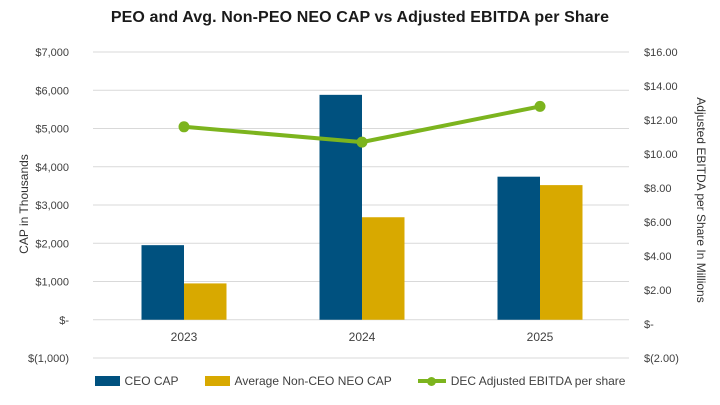 The image size is (720, 405). What do you see at coordinates (649, 325) in the screenshot?
I see `right-axis-tick-label: $-` at bounding box center [649, 325].